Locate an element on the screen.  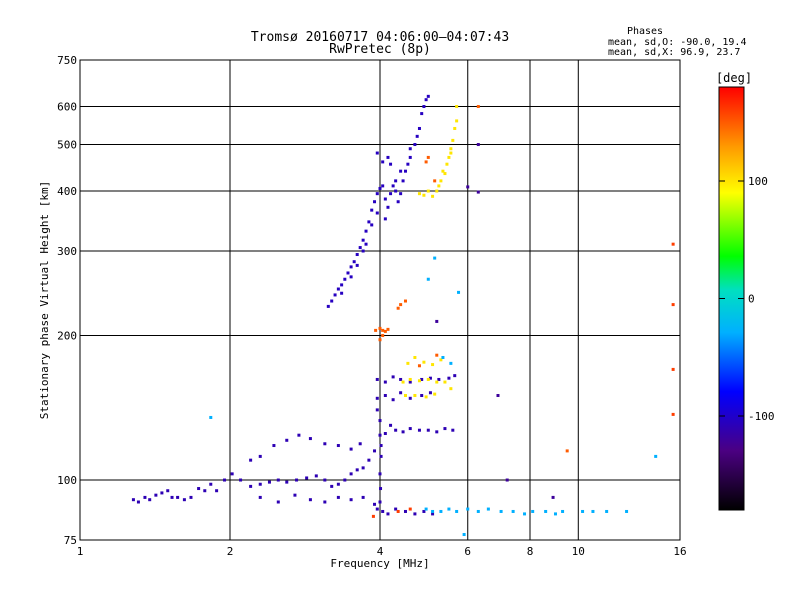
y-tick-label: 200 is located at coordinates (67, 336).